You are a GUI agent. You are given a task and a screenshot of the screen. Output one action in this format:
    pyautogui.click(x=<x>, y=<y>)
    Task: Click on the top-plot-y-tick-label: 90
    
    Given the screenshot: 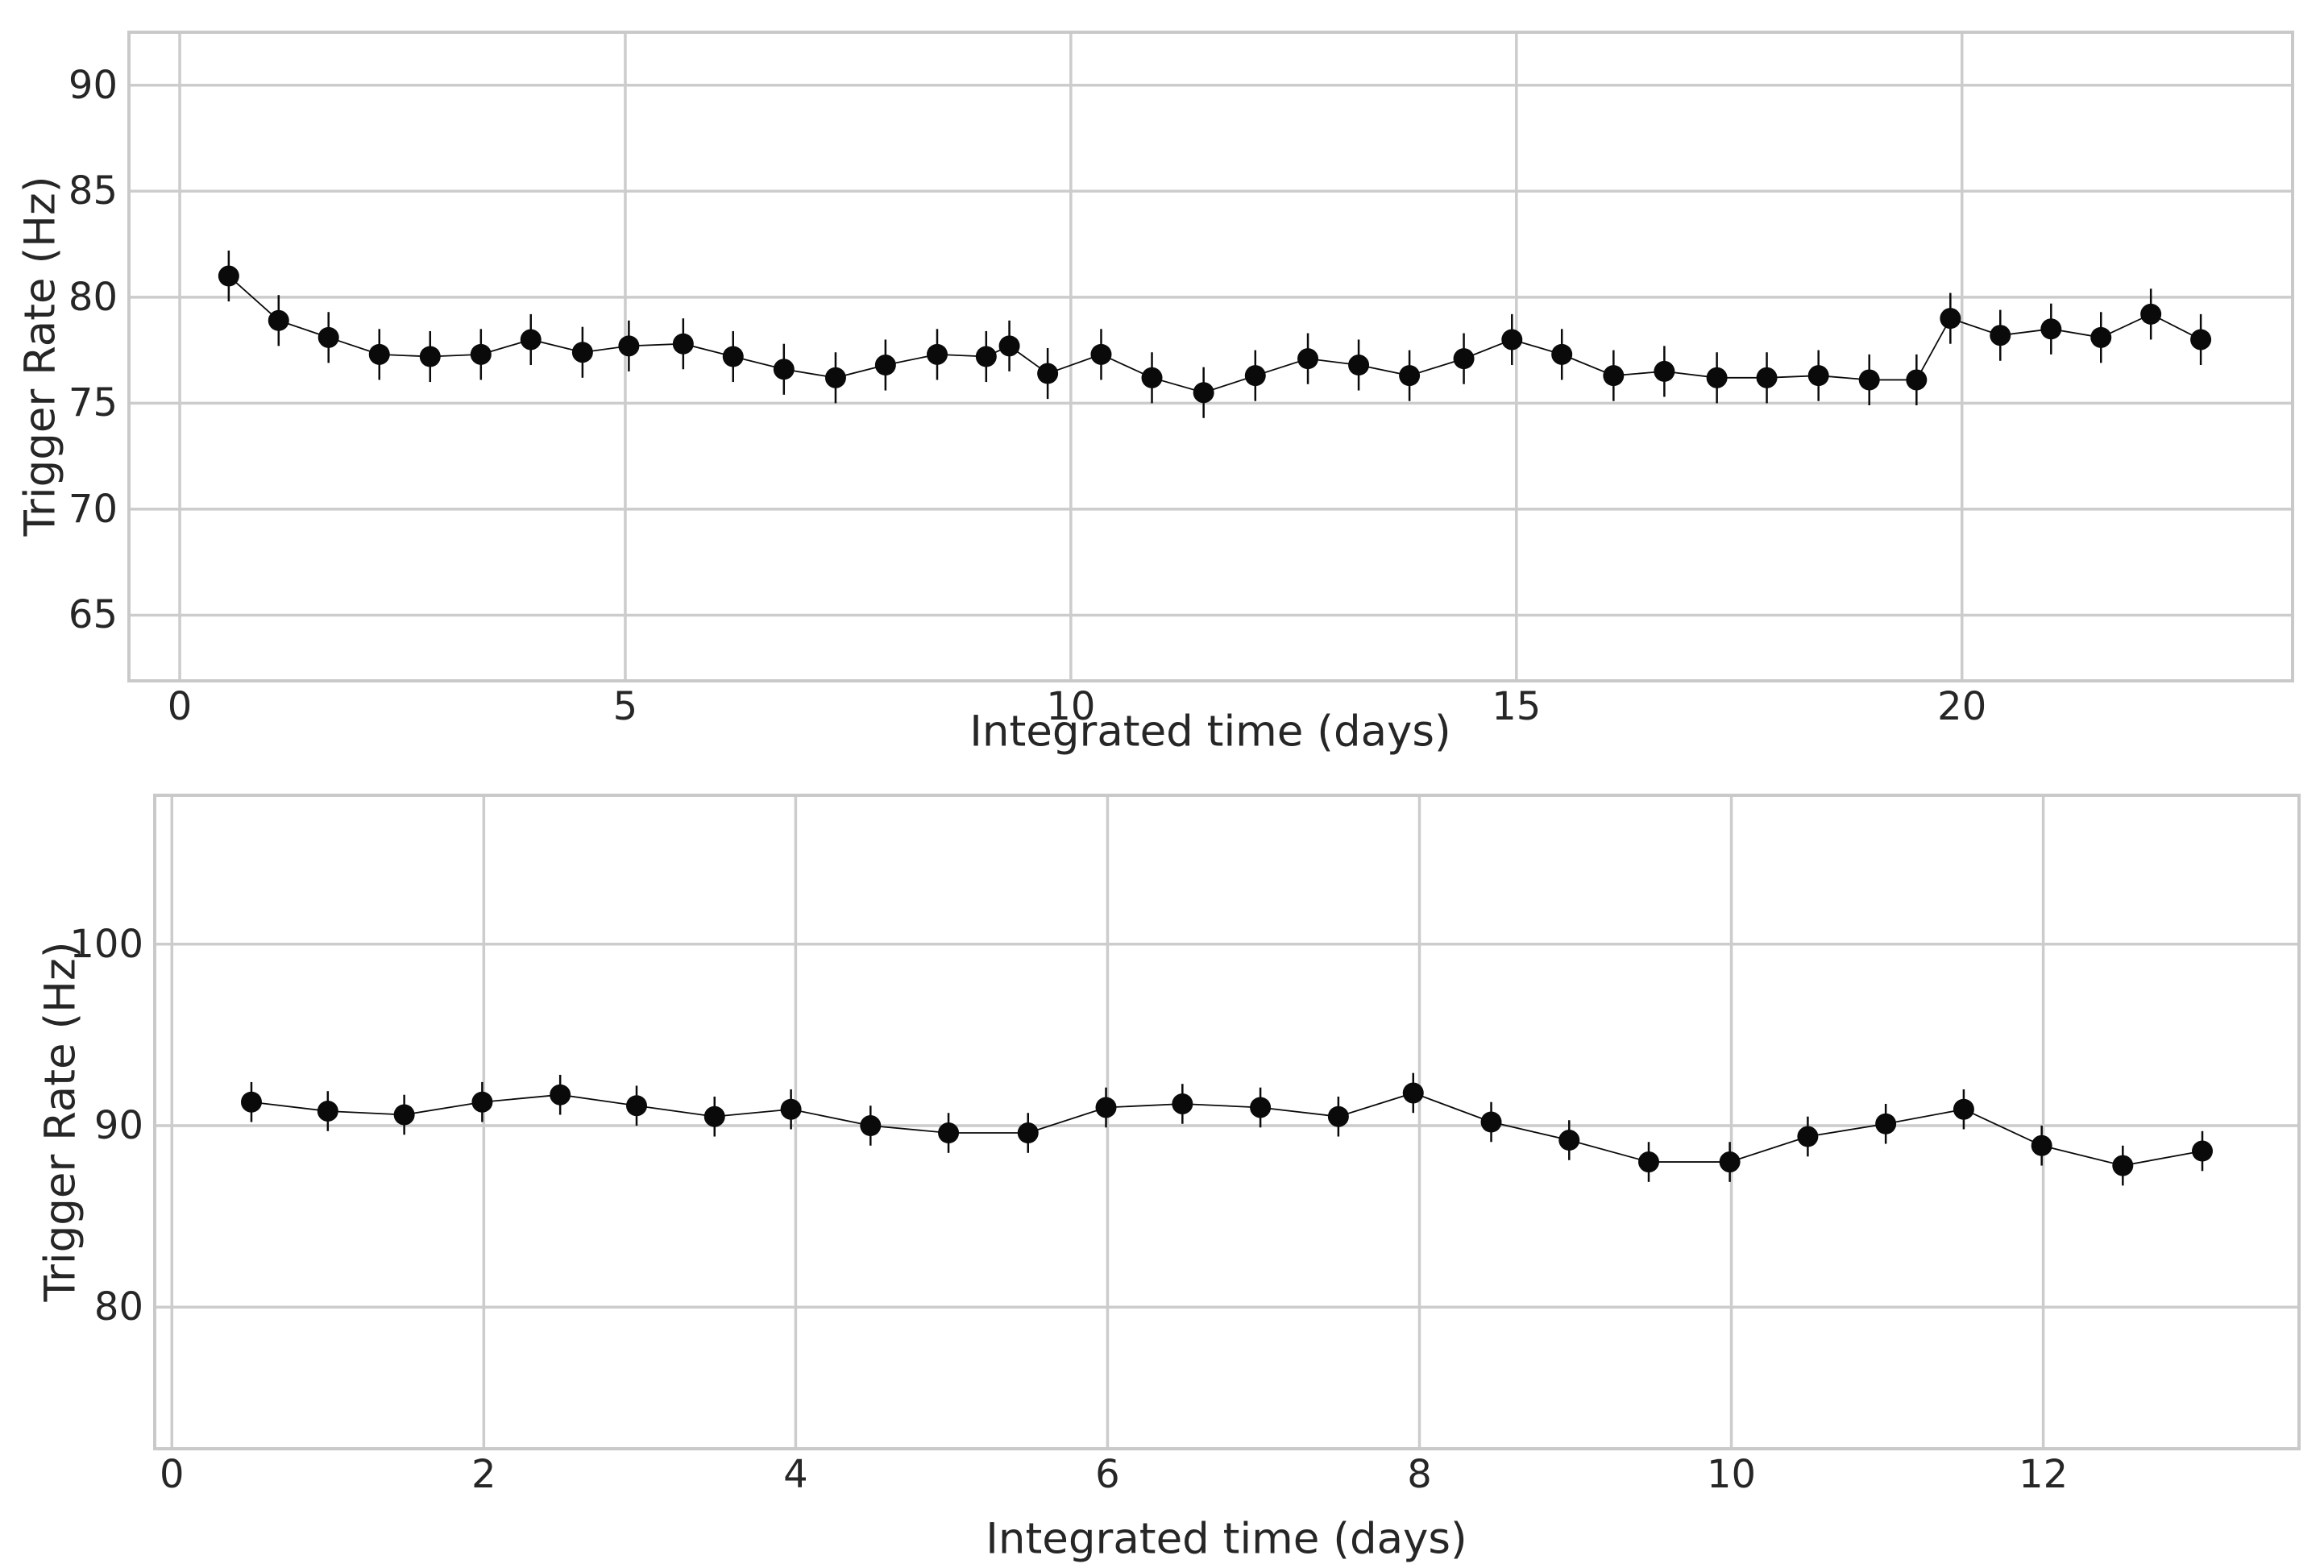 What is the action you would take?
    pyautogui.click(x=93, y=85)
    